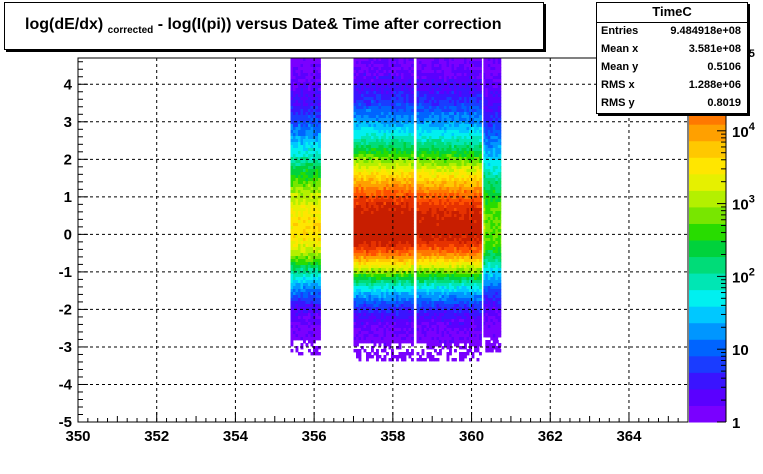  Describe the element at coordinates (305, 207) in the screenshot. I see `heatmap-band` at that location.